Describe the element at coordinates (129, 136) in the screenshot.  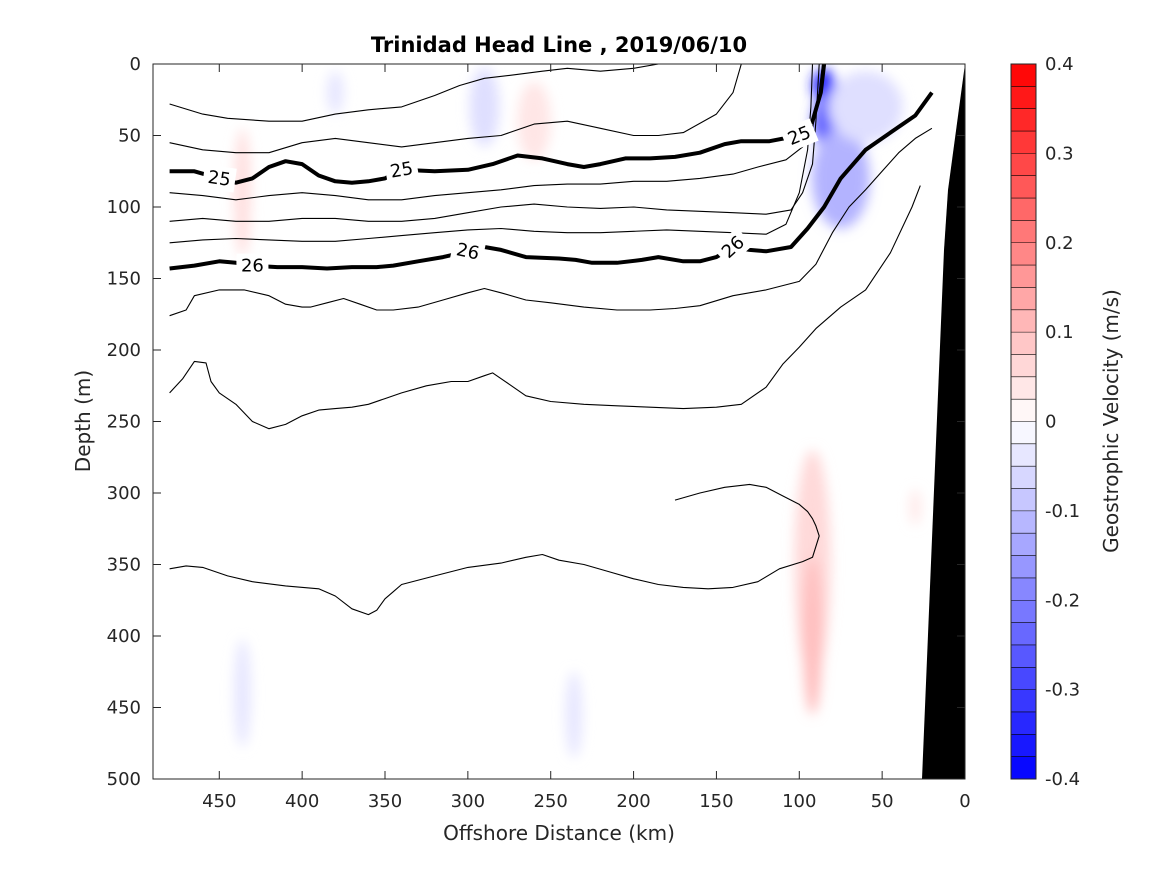
I see `y-tick-label: 50` at that location.